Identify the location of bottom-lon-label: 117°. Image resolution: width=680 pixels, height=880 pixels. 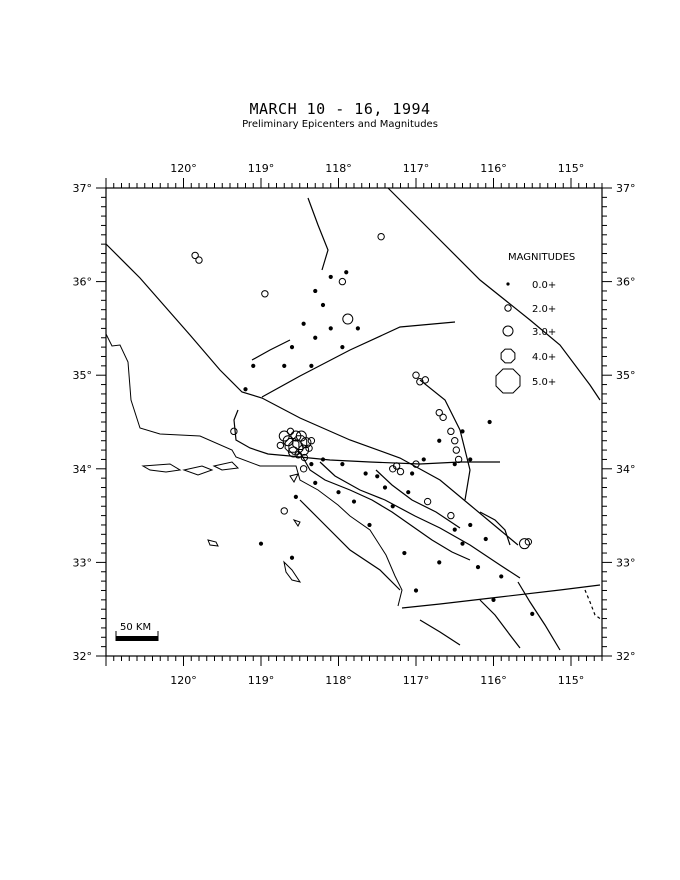
(416, 680).